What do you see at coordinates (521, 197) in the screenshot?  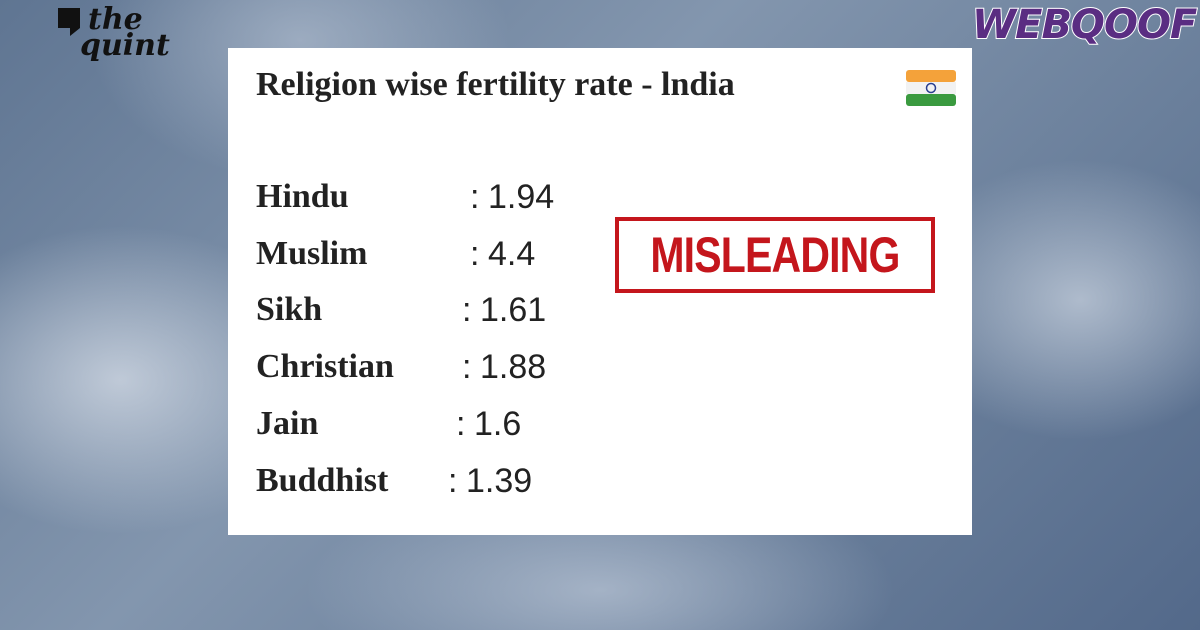 I see `row-value: 1.94` at bounding box center [521, 197].